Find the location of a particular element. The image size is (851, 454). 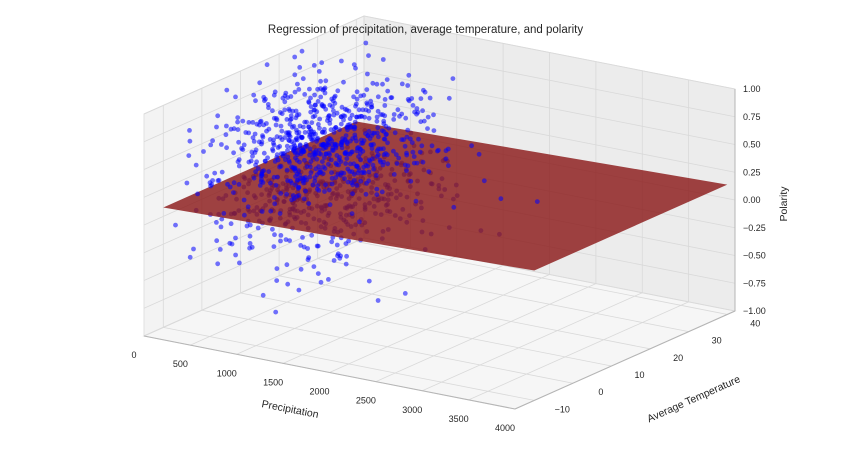

y-tick-label: 30 is located at coordinates (717, 341).